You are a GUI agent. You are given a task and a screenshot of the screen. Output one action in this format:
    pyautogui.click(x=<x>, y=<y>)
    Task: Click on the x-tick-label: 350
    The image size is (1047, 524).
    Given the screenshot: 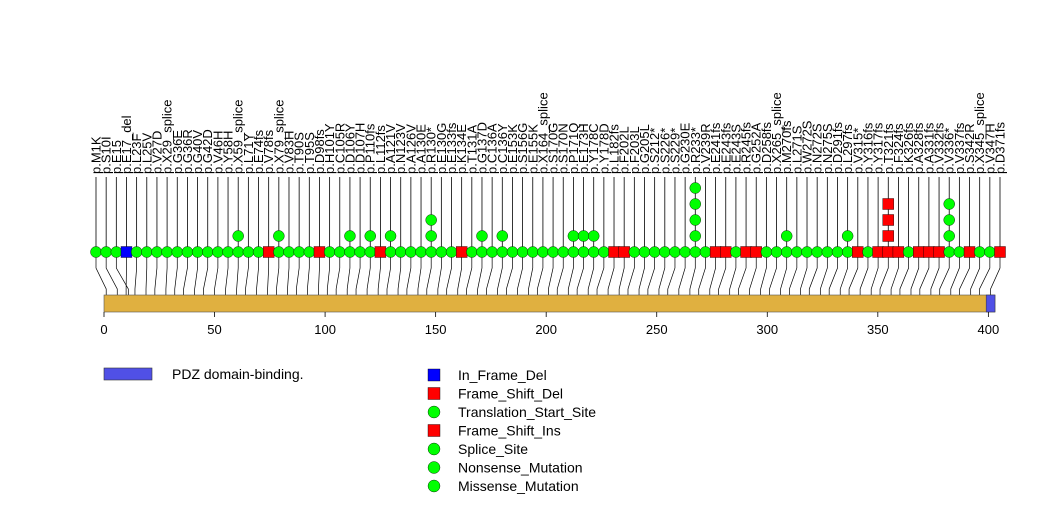 What is the action you would take?
    pyautogui.click(x=878, y=329)
    